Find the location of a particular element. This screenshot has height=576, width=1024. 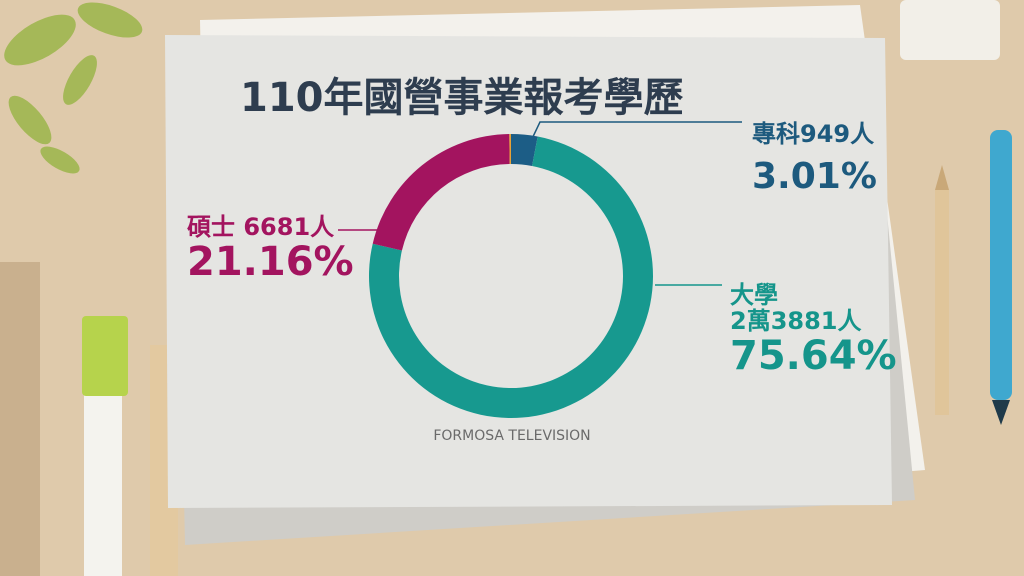

category-label: 大學 is located at coordinates (754, 295).